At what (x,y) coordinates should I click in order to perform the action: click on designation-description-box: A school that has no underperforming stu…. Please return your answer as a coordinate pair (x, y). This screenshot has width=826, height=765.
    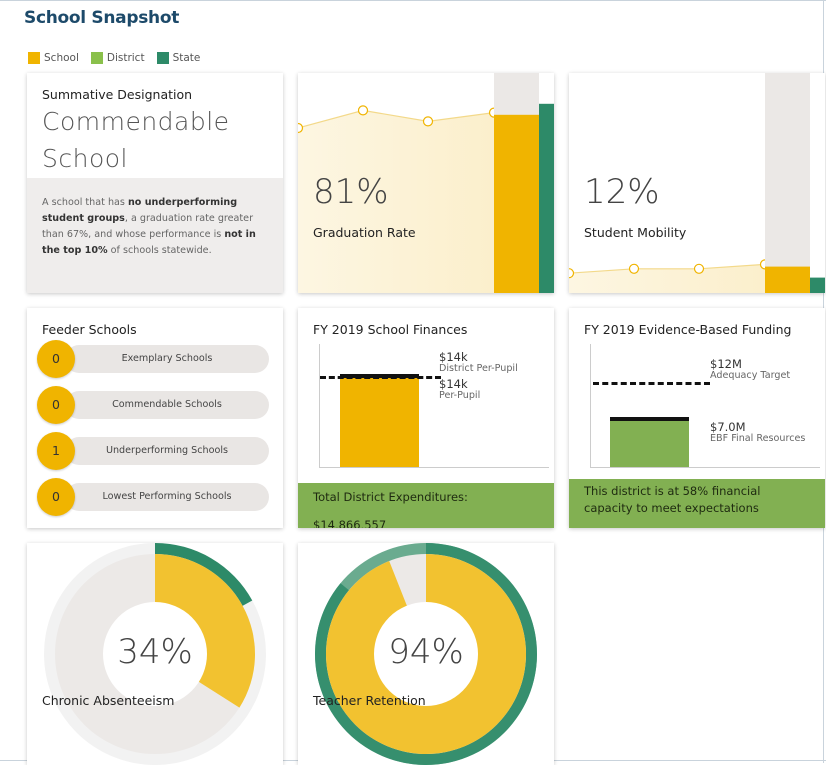
    Looking at the image, I should click on (155, 235).